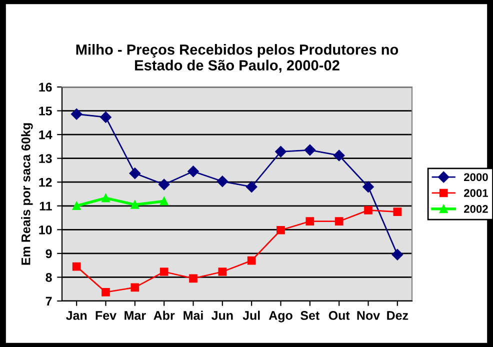  I want to click on x-tick-label: Ago, so click(280, 316).